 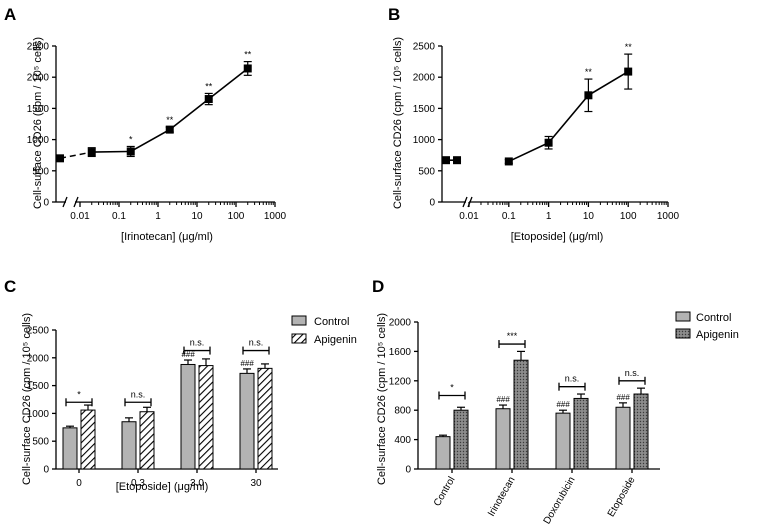 I want to click on legend-swatch-apigenin, so click(x=299, y=338).